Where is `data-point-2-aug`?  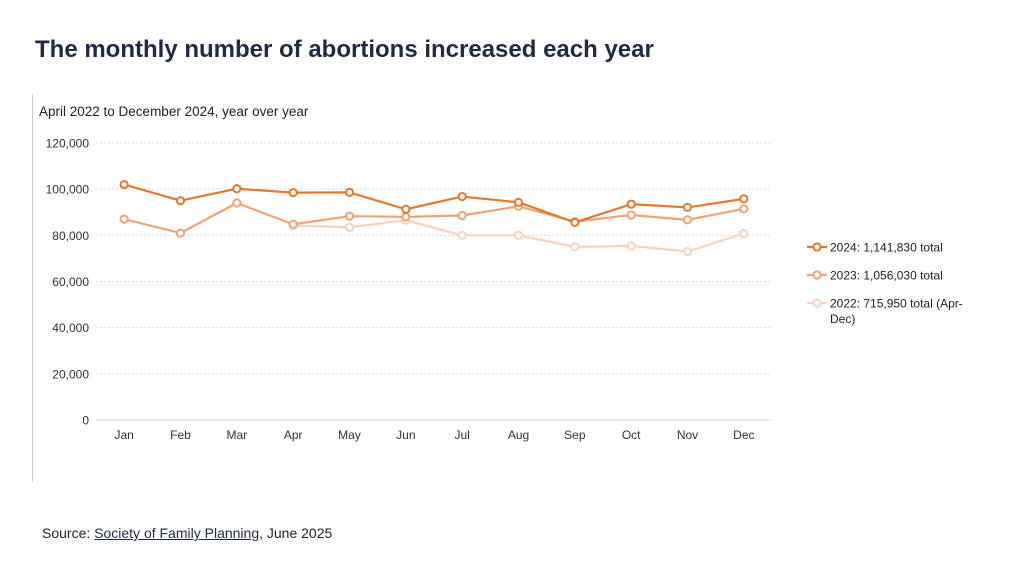
data-point-2-aug is located at coordinates (518, 235).